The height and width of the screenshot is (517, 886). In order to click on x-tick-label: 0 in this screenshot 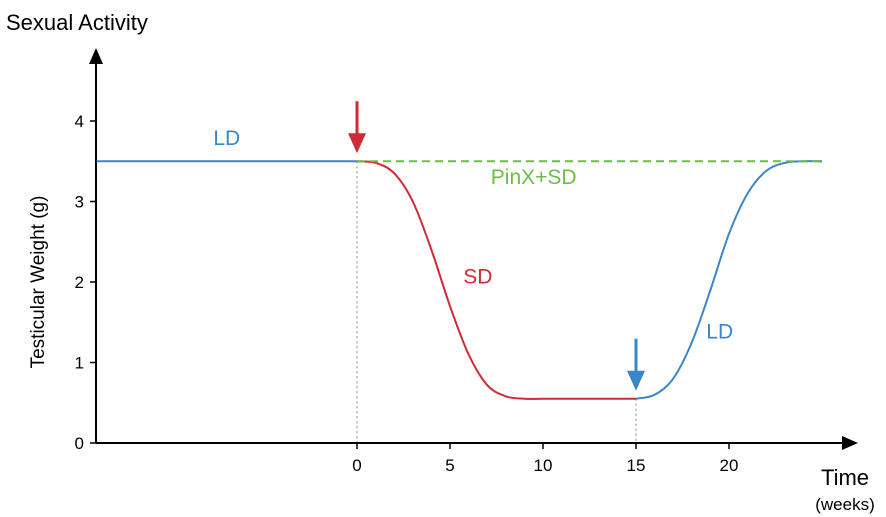, I will do `click(356, 465)`.